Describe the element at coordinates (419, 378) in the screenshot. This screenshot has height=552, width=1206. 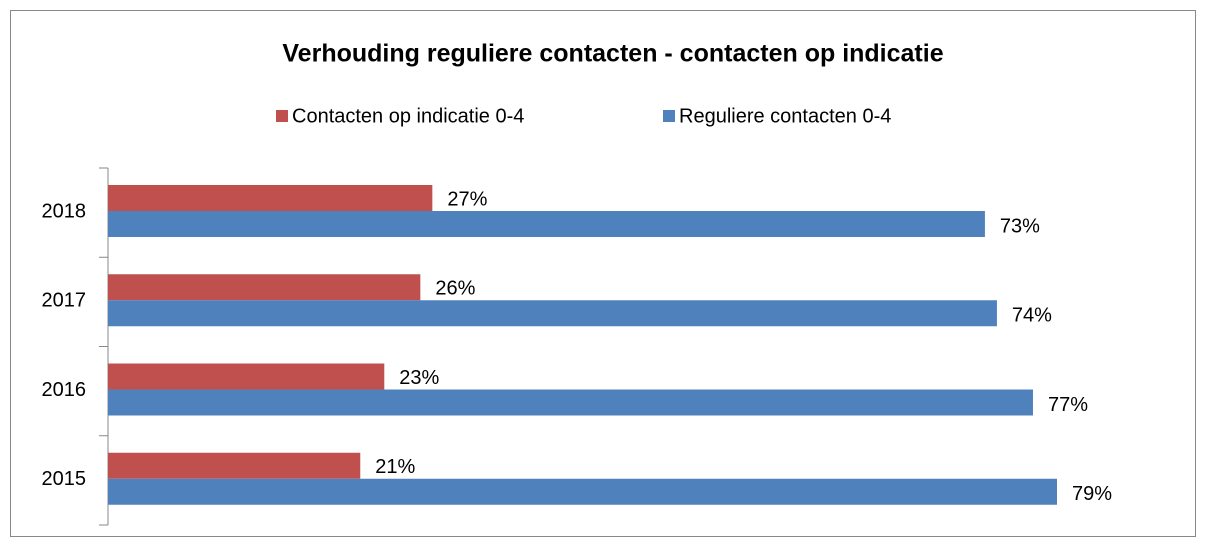
I see `data-label: 23%` at that location.